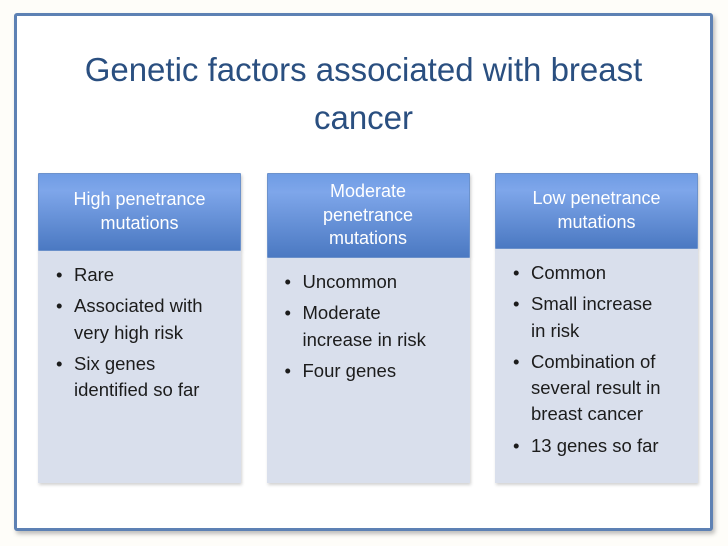 The width and height of the screenshot is (728, 546). Describe the element at coordinates (360, 371) in the screenshot. I see `bullet-item: Four genes` at that location.